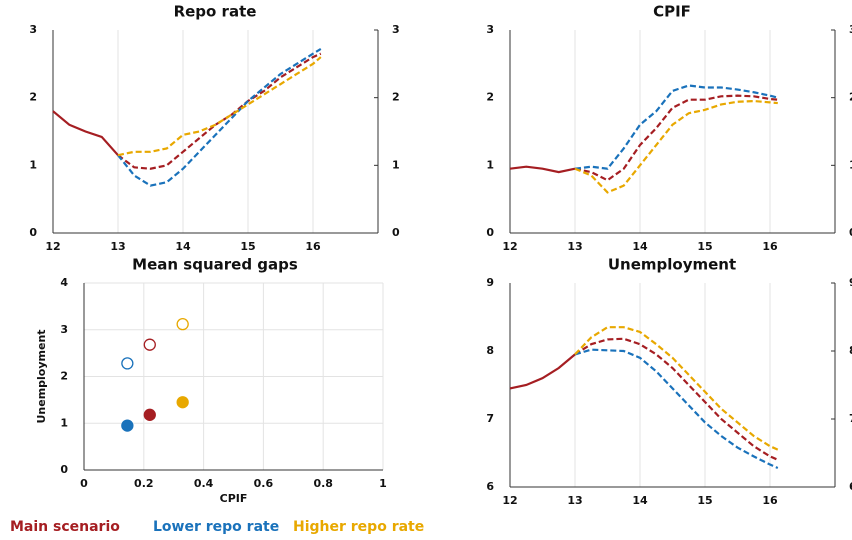  Describe the element at coordinates (490, 282) in the screenshot. I see `y-tick-label: 9` at that location.